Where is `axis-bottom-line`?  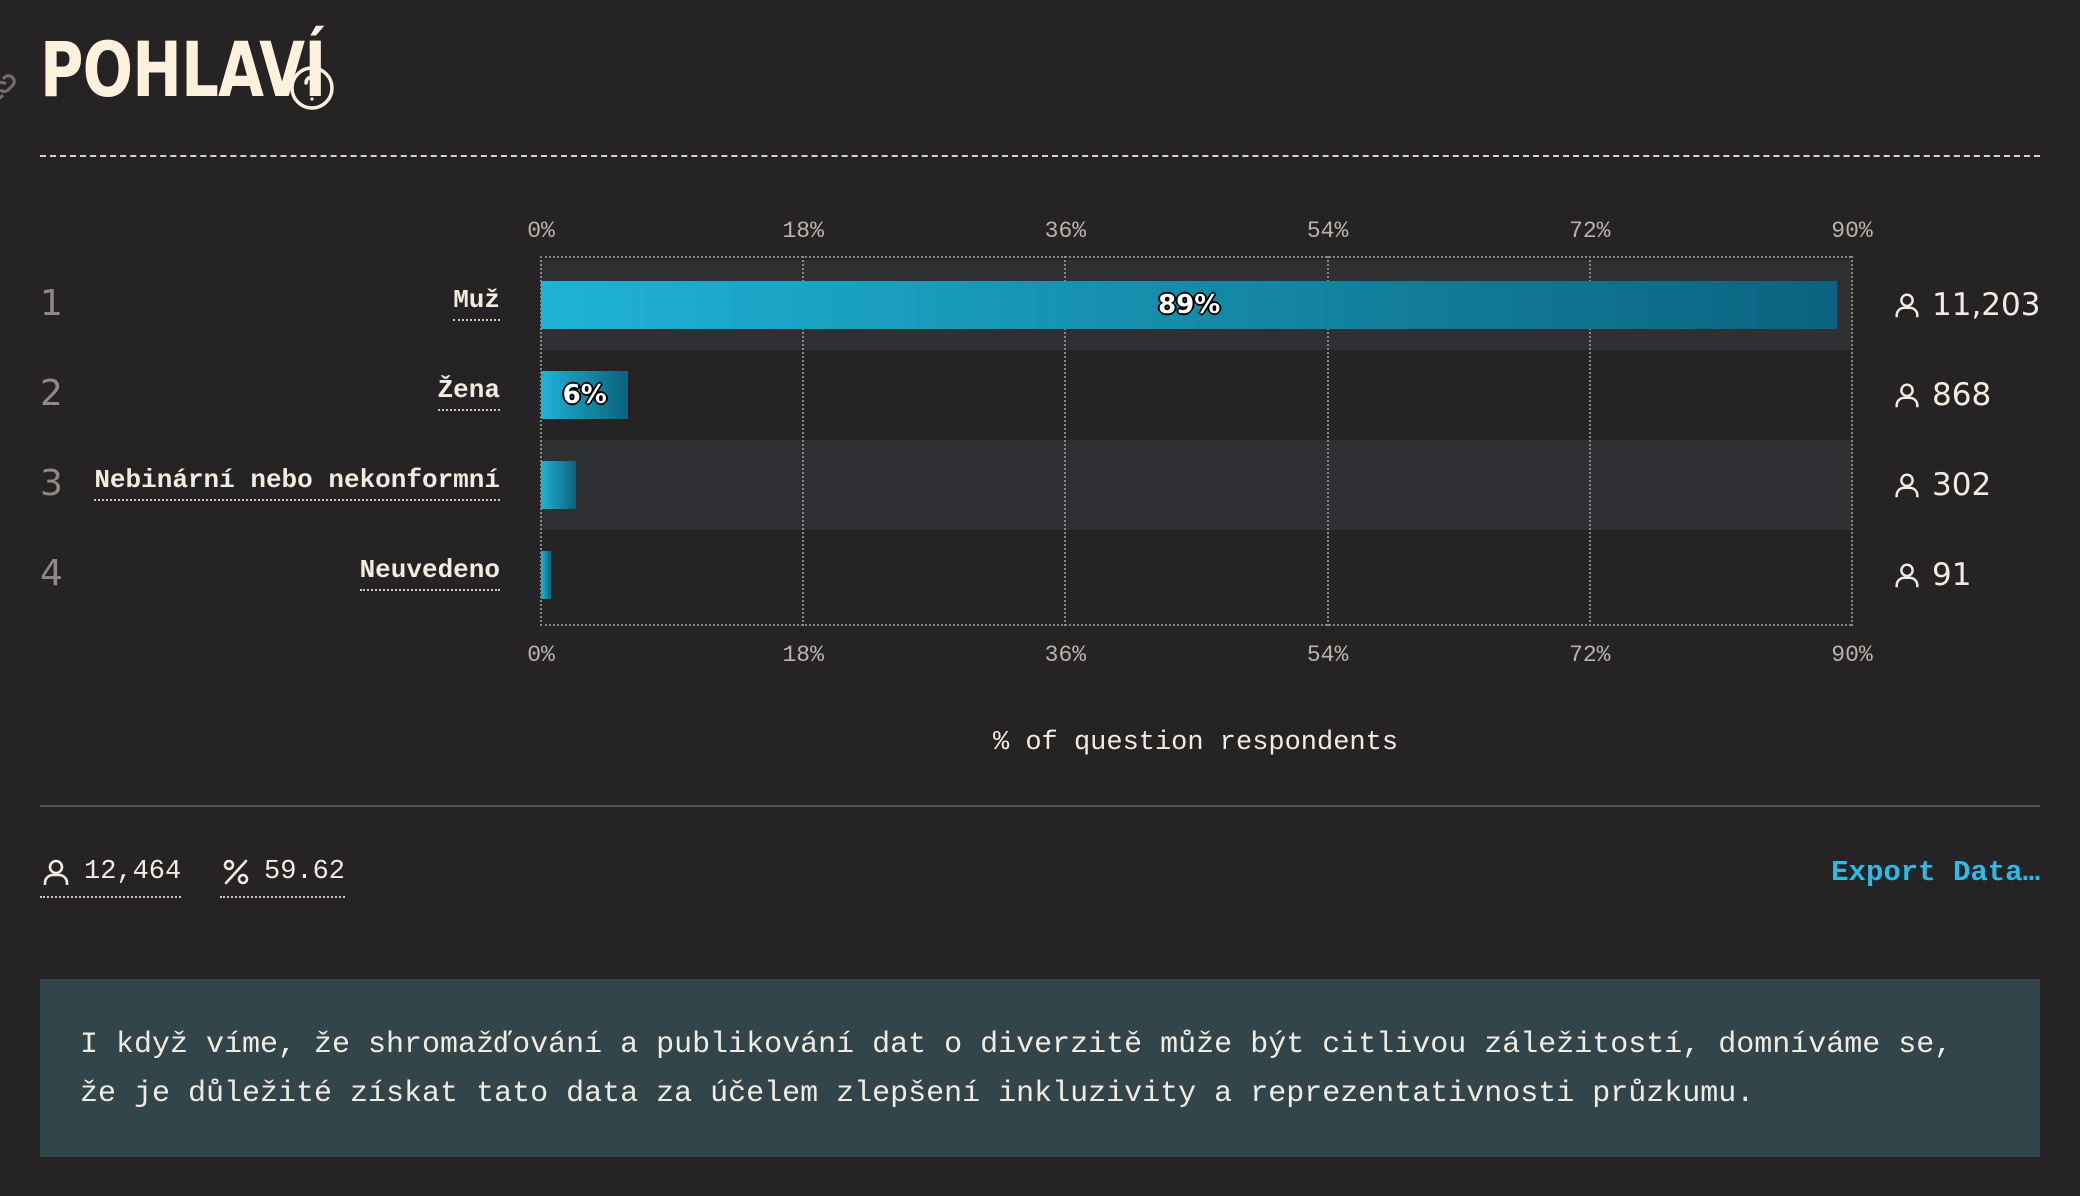 axis-bottom-line is located at coordinates (1195, 625).